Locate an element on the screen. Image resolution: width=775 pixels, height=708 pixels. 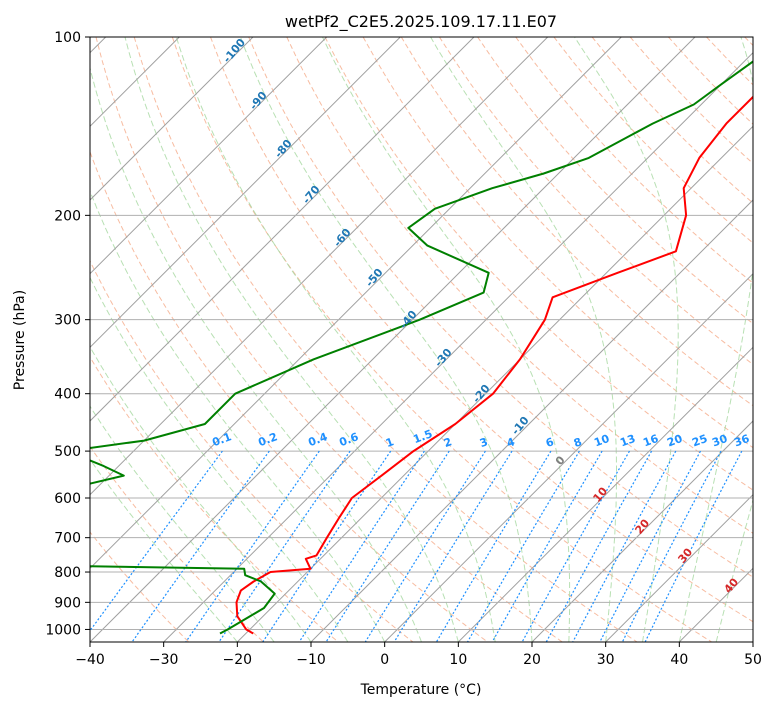
mixing-ratio-label: 0.6 is located at coordinates (348, 439).